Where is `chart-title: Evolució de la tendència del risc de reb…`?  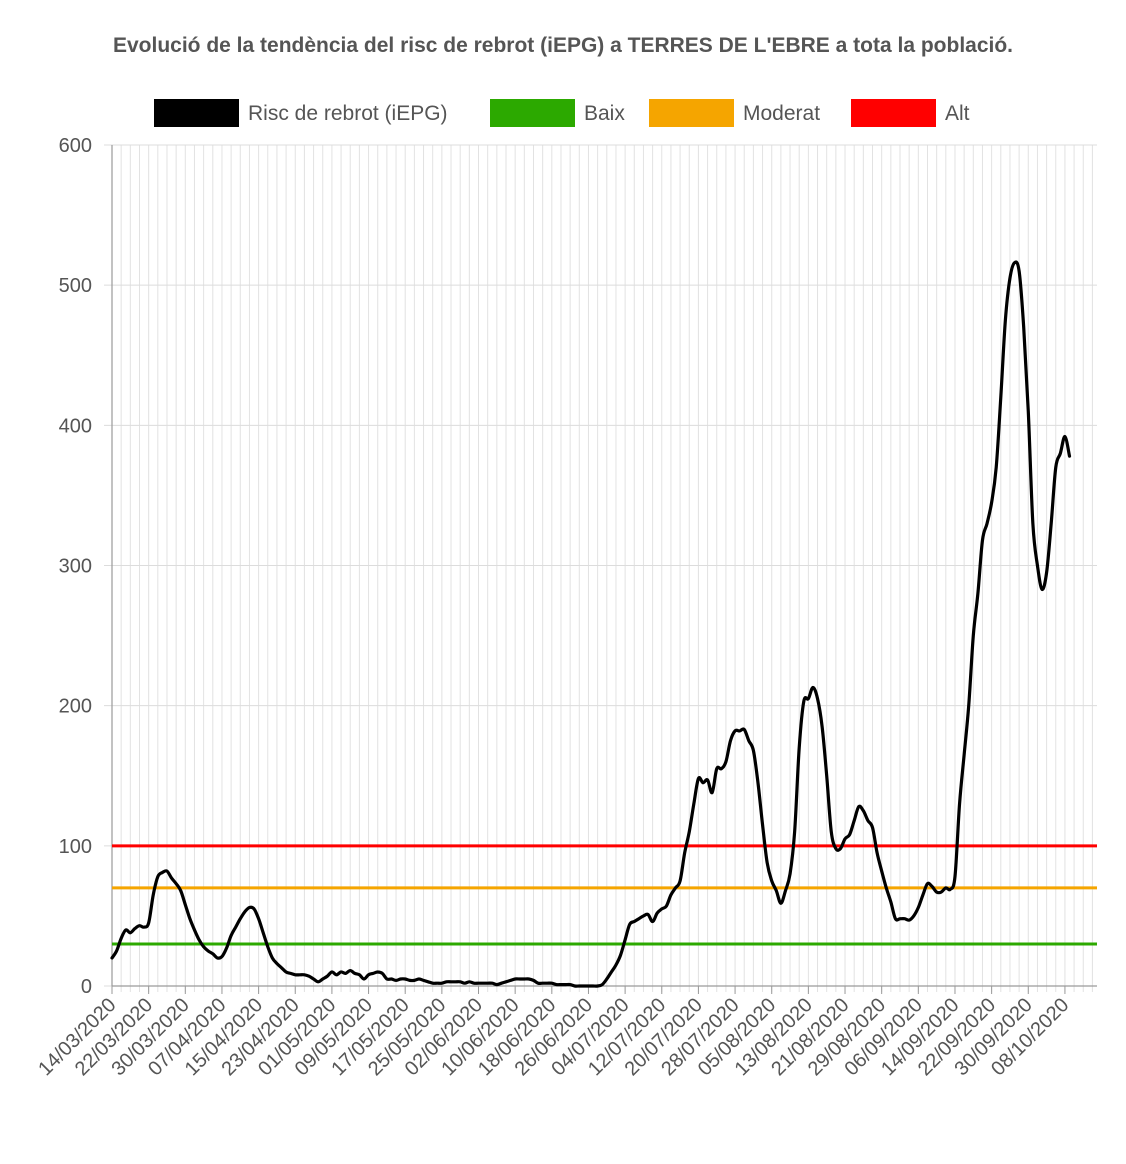 chart-title: Evolució de la tendència del risc de reb… is located at coordinates (563, 45).